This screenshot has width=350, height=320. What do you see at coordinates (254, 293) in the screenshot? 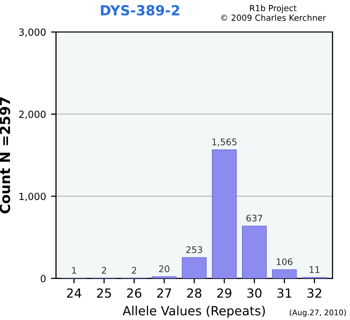
I see `x-tick-label: 30` at bounding box center [254, 293].